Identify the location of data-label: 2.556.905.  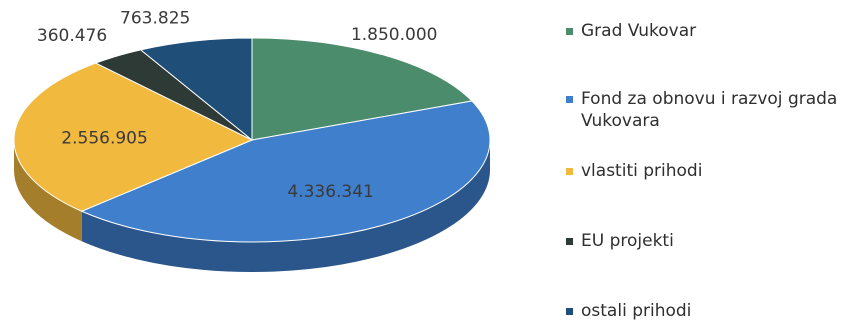
(104, 139).